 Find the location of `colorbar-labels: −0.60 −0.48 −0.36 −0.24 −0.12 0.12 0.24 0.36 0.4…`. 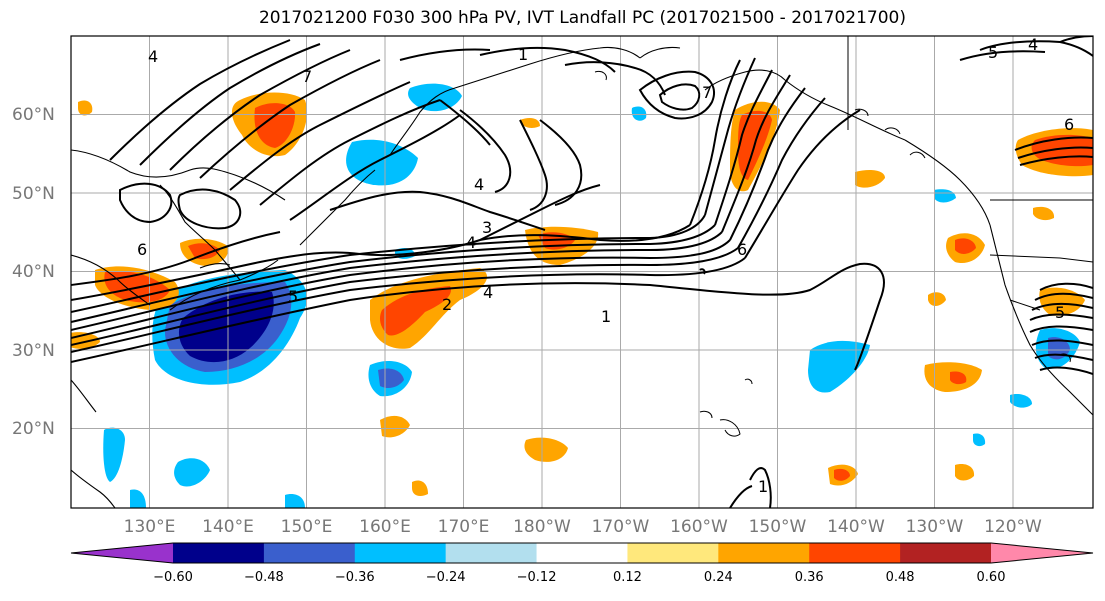

colorbar-labels: −0.60 −0.48 −0.36 −0.24 −0.12 0.12 0.24 0.36 0.4… is located at coordinates (579, 577).